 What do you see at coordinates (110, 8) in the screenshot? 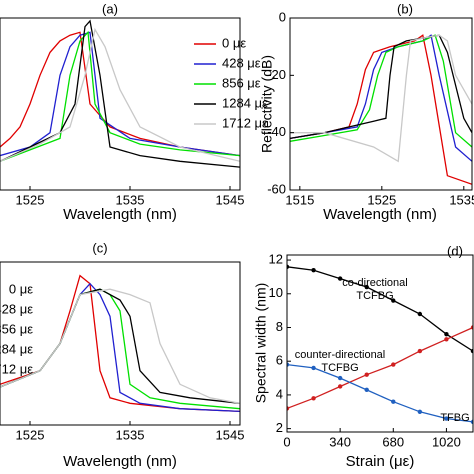
I see `panel-title: (a)` at bounding box center [110, 8].